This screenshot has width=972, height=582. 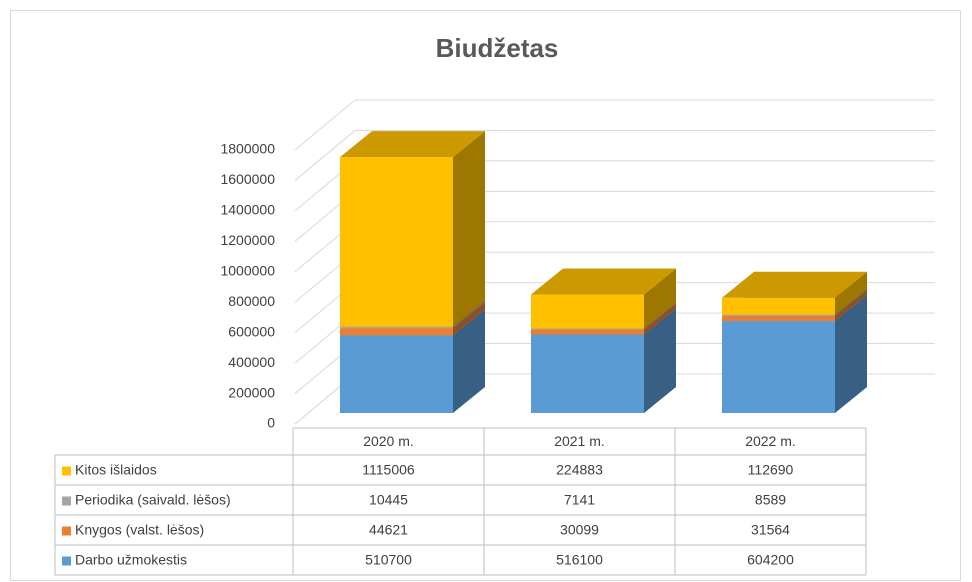 What do you see at coordinates (770, 500) in the screenshot?
I see `table-value: 8589` at bounding box center [770, 500].